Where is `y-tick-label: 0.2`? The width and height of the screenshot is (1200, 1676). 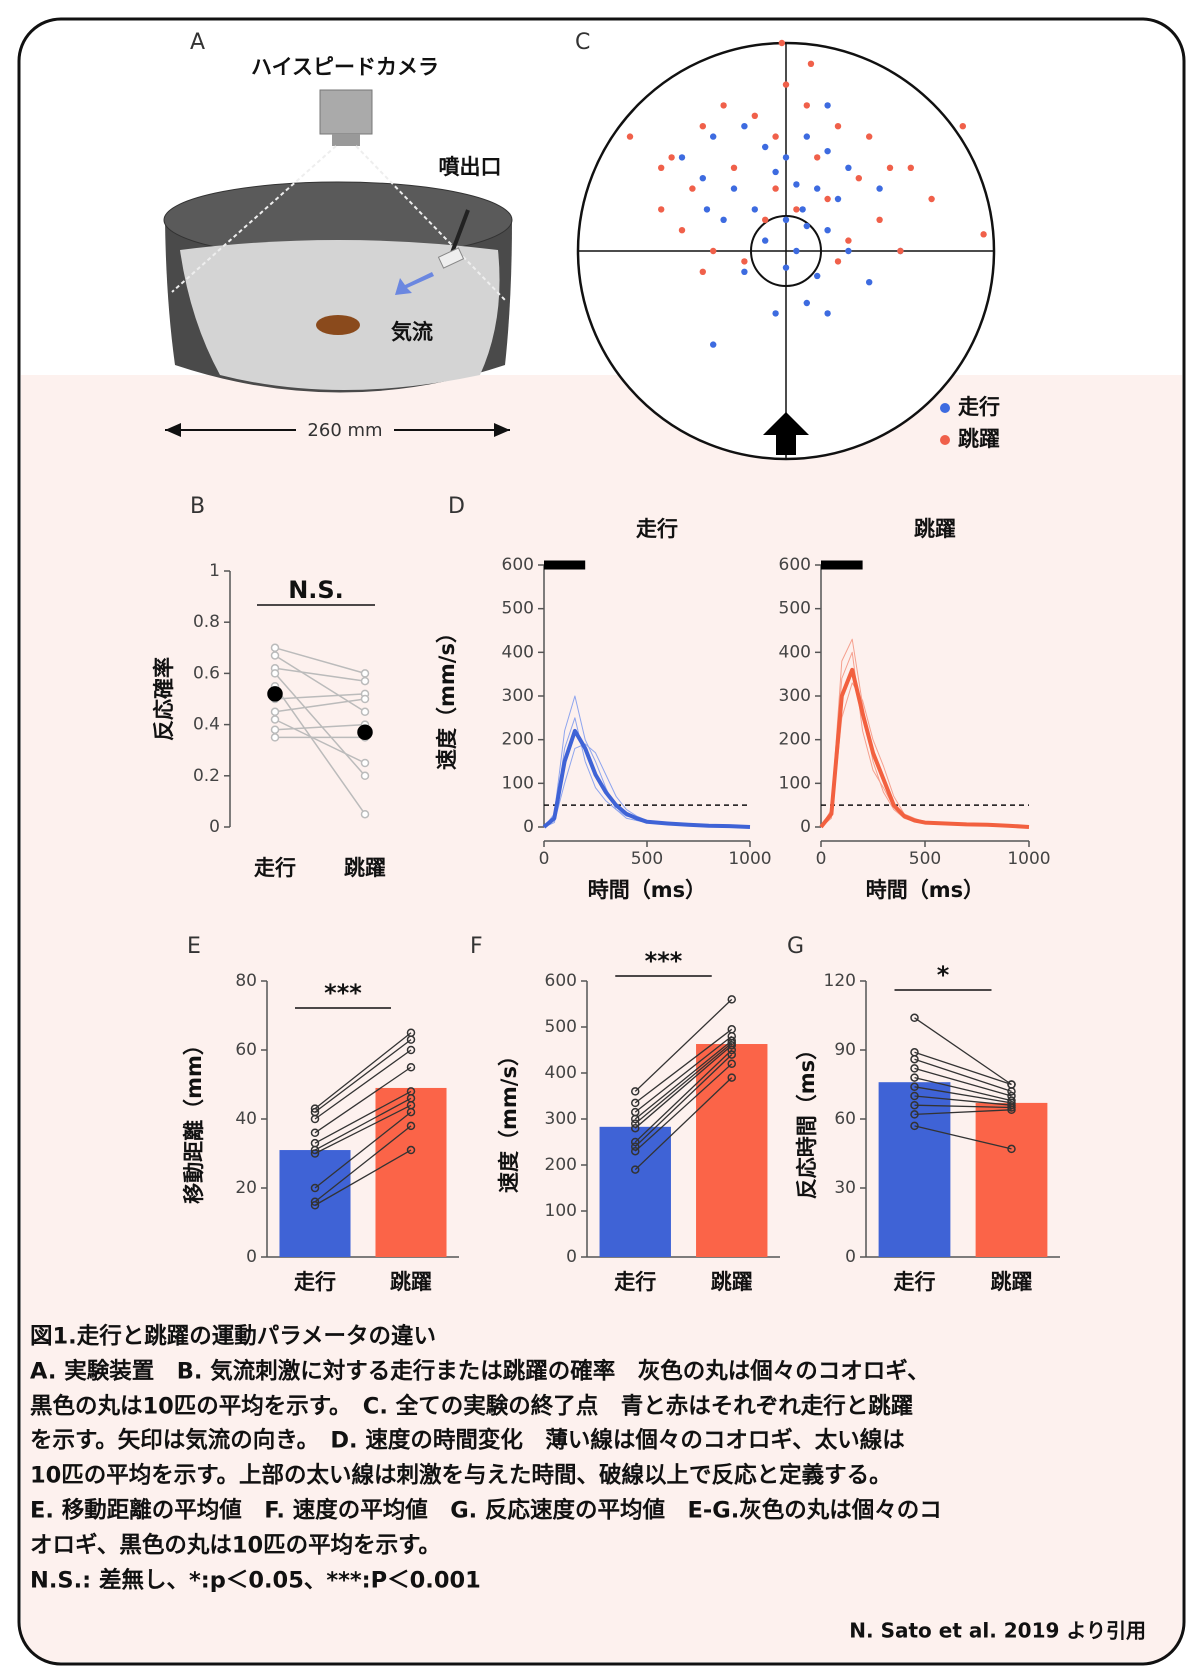 y-tick-label: 0.2 is located at coordinates (206, 776).